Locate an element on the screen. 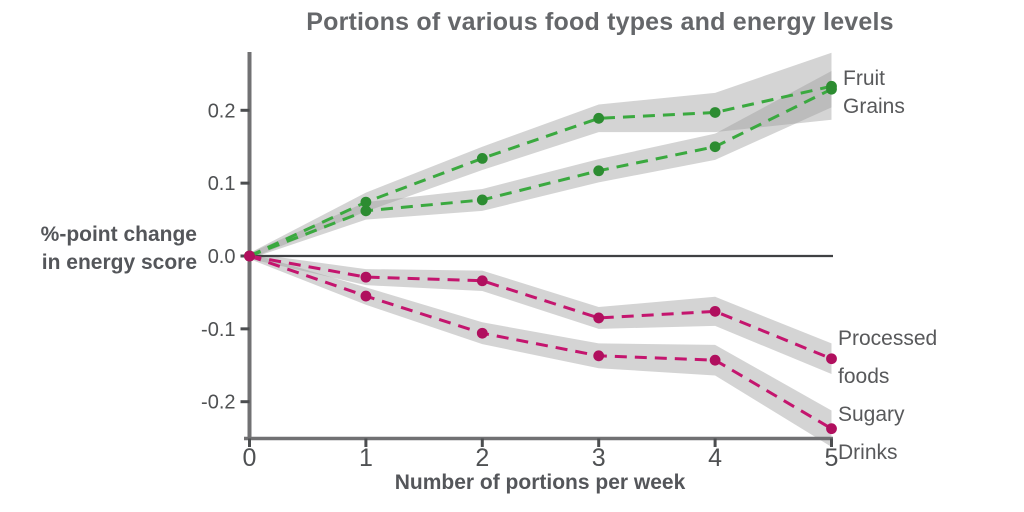  y-tick-label: 0.2 is located at coordinates (222, 111).